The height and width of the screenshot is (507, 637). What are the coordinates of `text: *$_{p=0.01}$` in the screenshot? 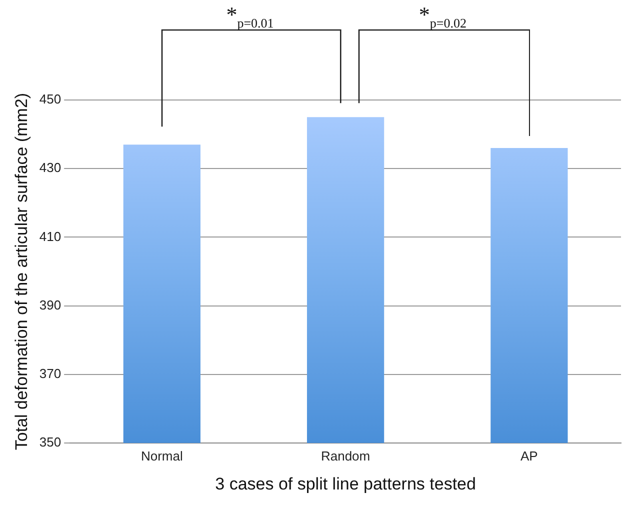 It's located at (250, 17).